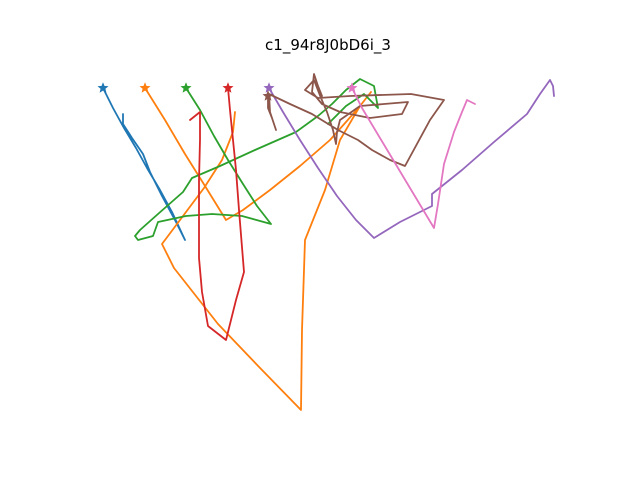 This screenshot has width=640, height=480. Describe the element at coordinates (328, 45) in the screenshot. I see `chart-title: c1_94r8J0bD6i_3` at that location.